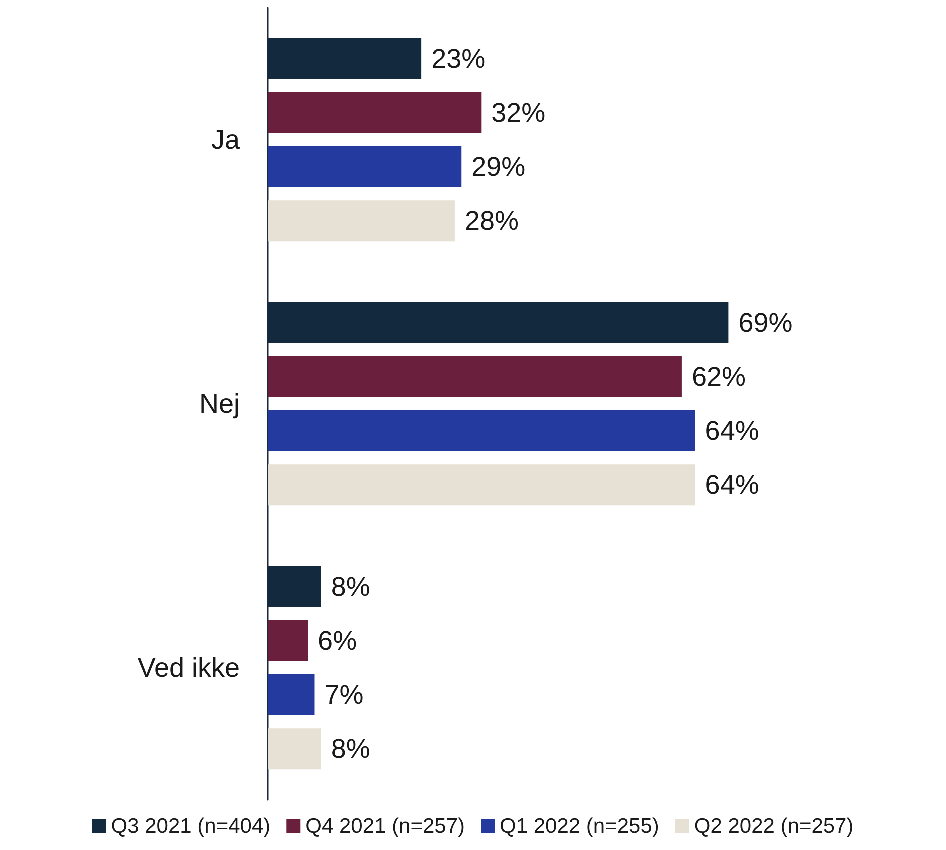 The image size is (946, 850). I want to click on data-label: 6%, so click(338, 641).